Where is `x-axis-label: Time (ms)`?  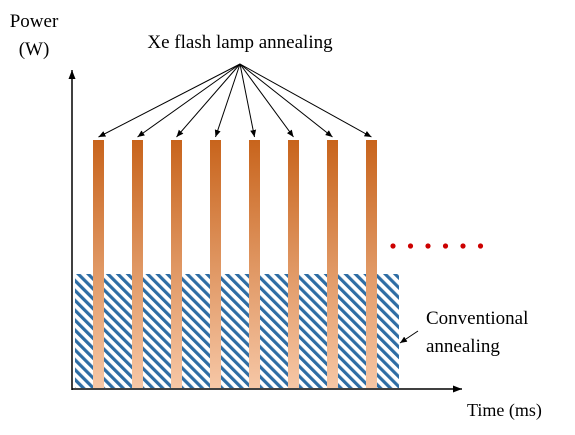
x-axis-label: Time (ms) is located at coordinates (504, 410).